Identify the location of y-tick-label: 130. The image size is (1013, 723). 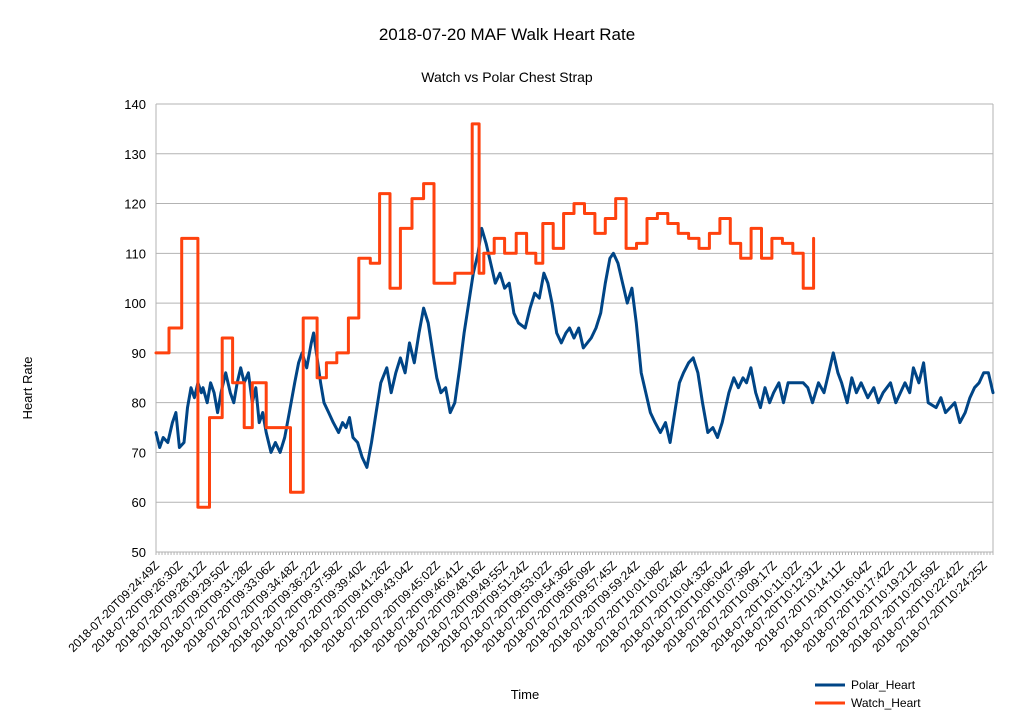
(135, 154).